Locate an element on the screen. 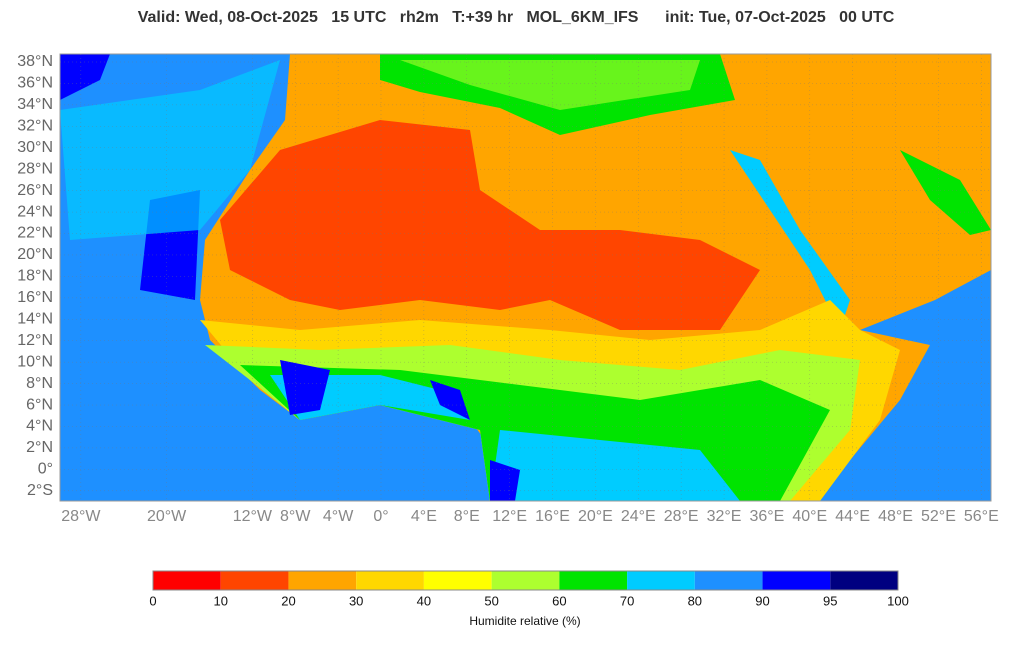 This screenshot has height=646, width=1011. legend-tick: 100 is located at coordinates (898, 600).